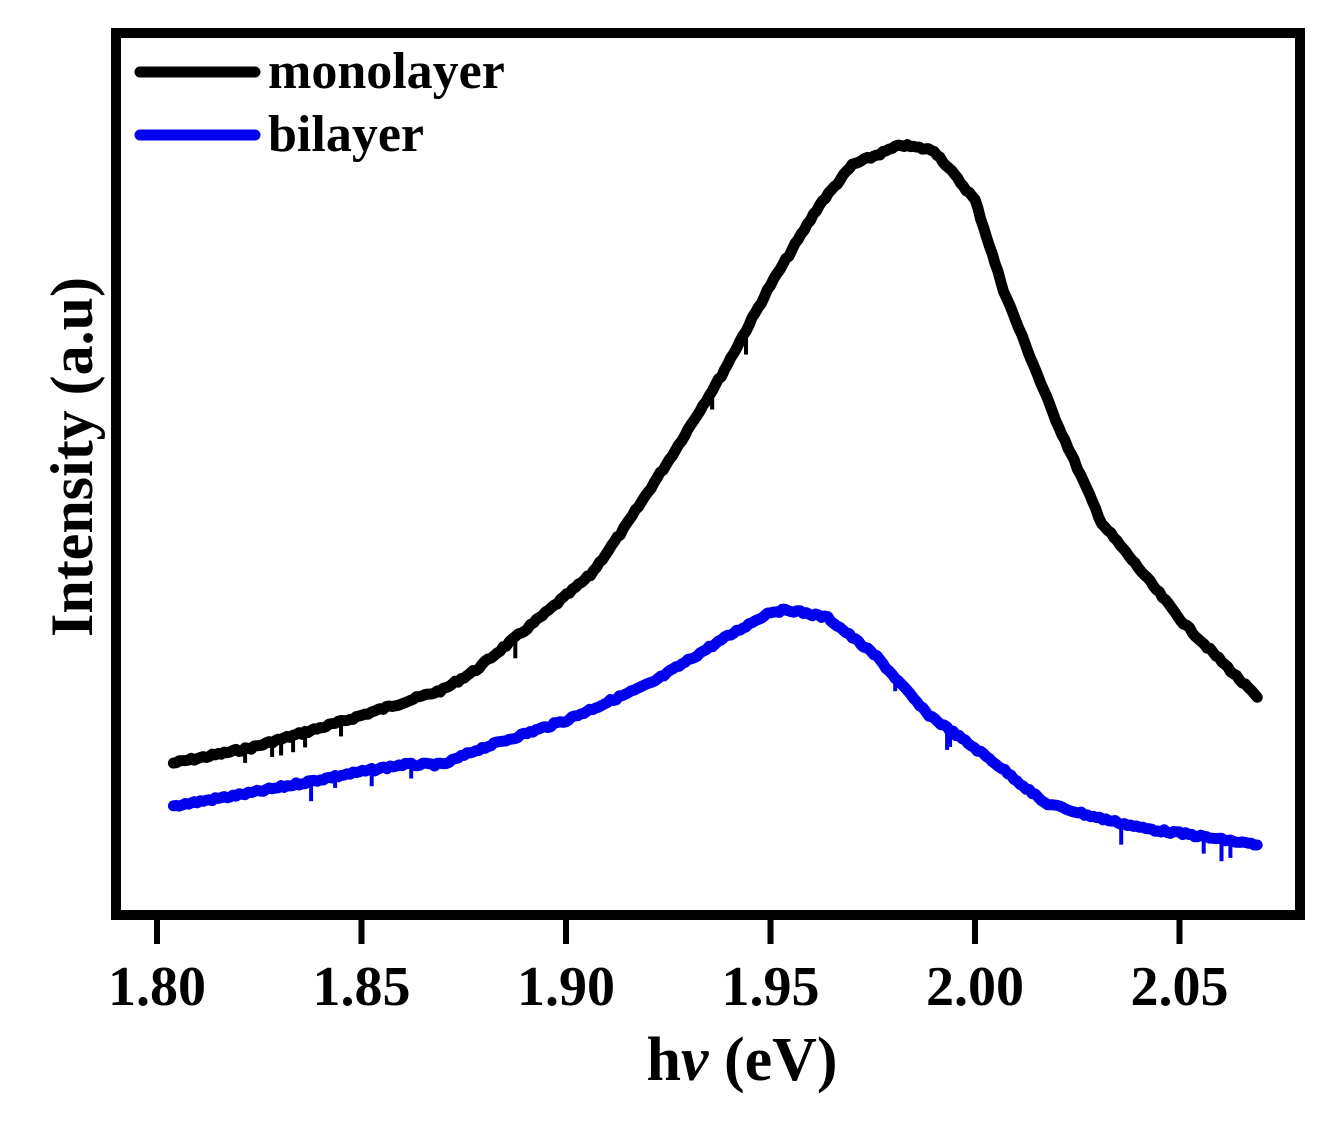  What do you see at coordinates (346, 134) in the screenshot?
I see `legend-label-bilayer: bilayer` at bounding box center [346, 134].